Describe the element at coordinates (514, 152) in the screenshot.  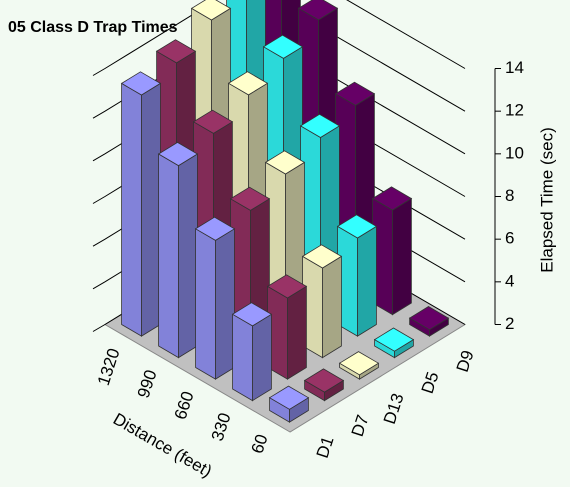
I see `y-tick-label: 10` at that location.